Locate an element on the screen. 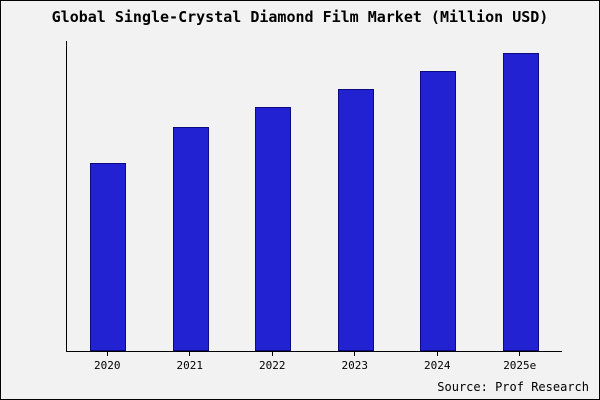 The width and height of the screenshot is (600, 400). x-tick-label: 2024 is located at coordinates (437, 365).